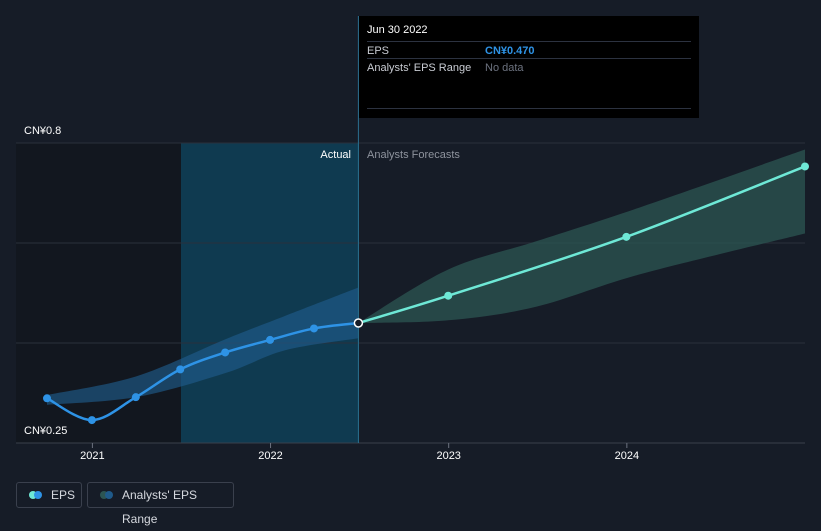 The width and height of the screenshot is (821, 531). What do you see at coordinates (159, 507) in the screenshot?
I see `legend-range-label: Analysts' EPS Range` at bounding box center [159, 507].